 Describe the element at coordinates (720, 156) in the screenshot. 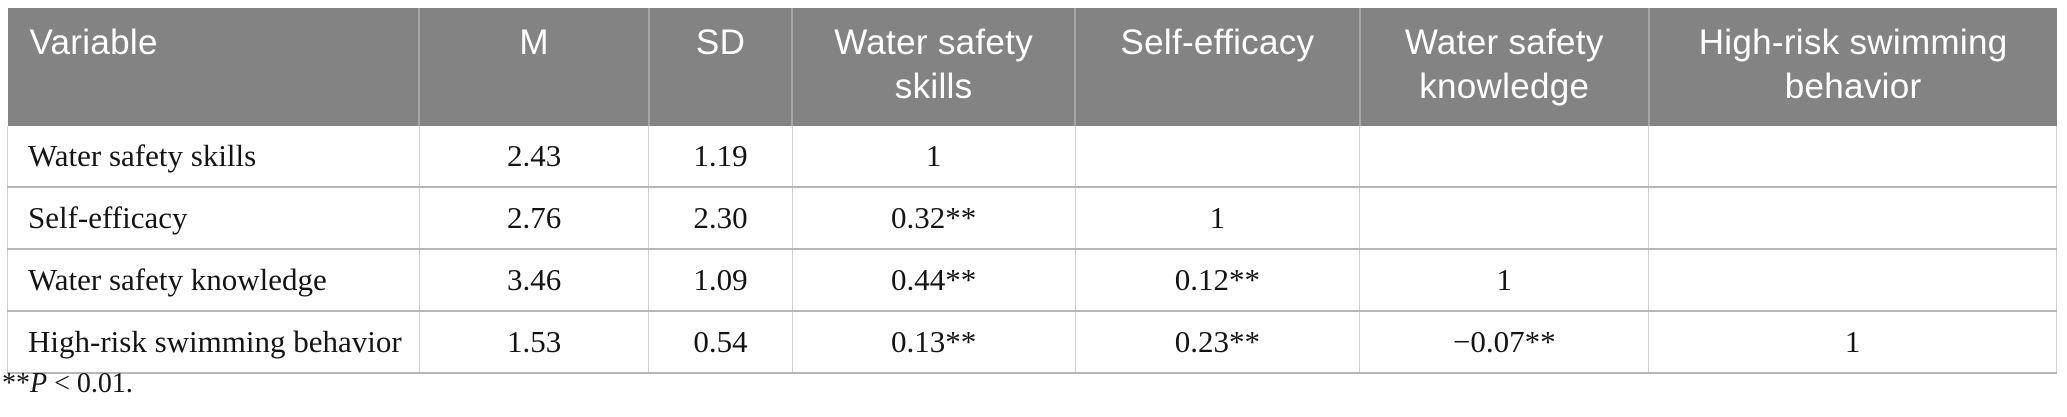

I see `cell-sd: 1.19` at that location.